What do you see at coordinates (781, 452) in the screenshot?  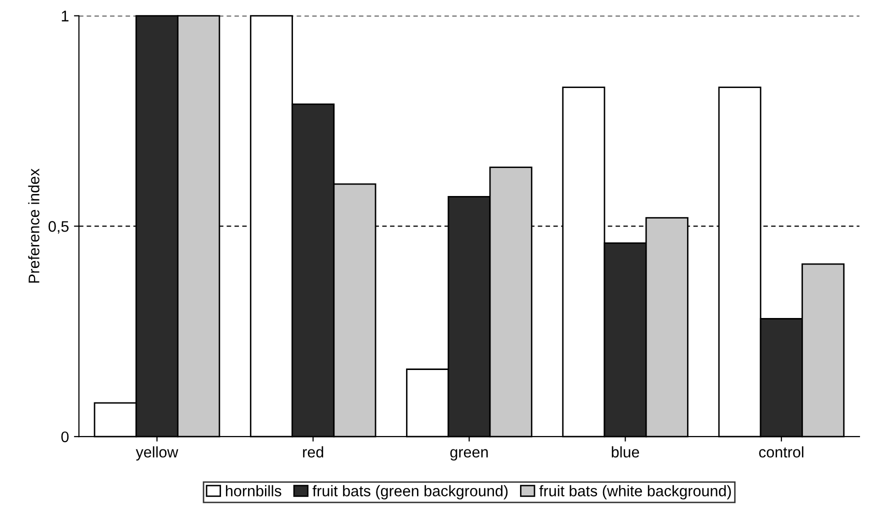 I see `x-tick-label: control` at bounding box center [781, 452].